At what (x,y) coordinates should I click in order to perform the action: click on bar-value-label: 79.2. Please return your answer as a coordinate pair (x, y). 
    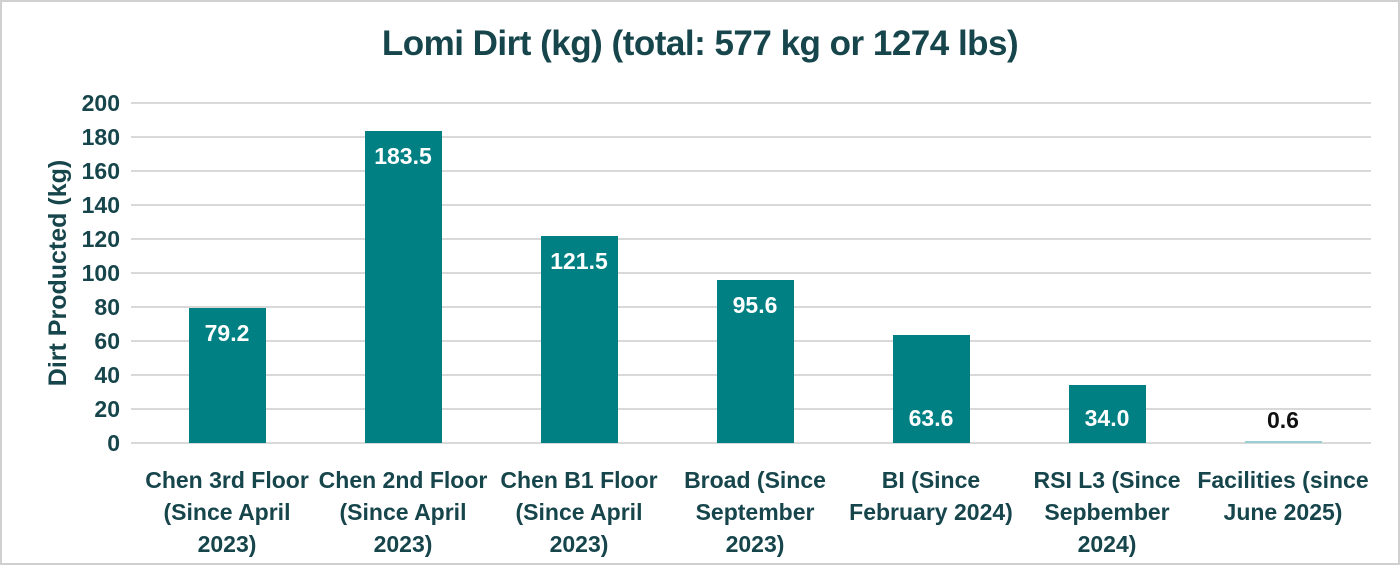
    Looking at the image, I should click on (227, 333).